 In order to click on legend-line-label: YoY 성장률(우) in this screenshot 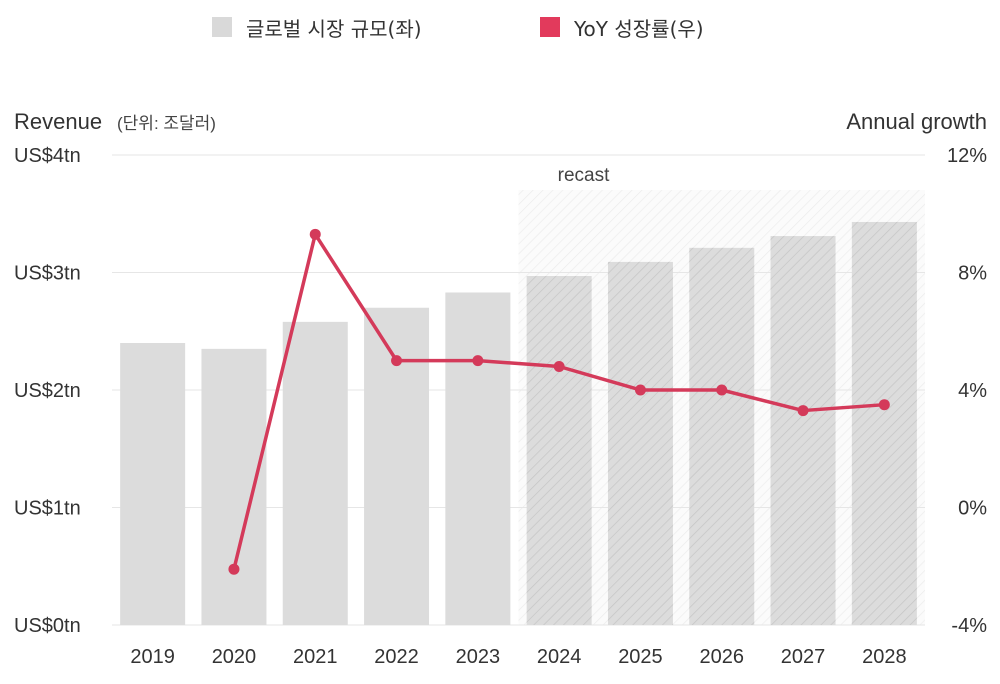, I will do `click(639, 28)`.